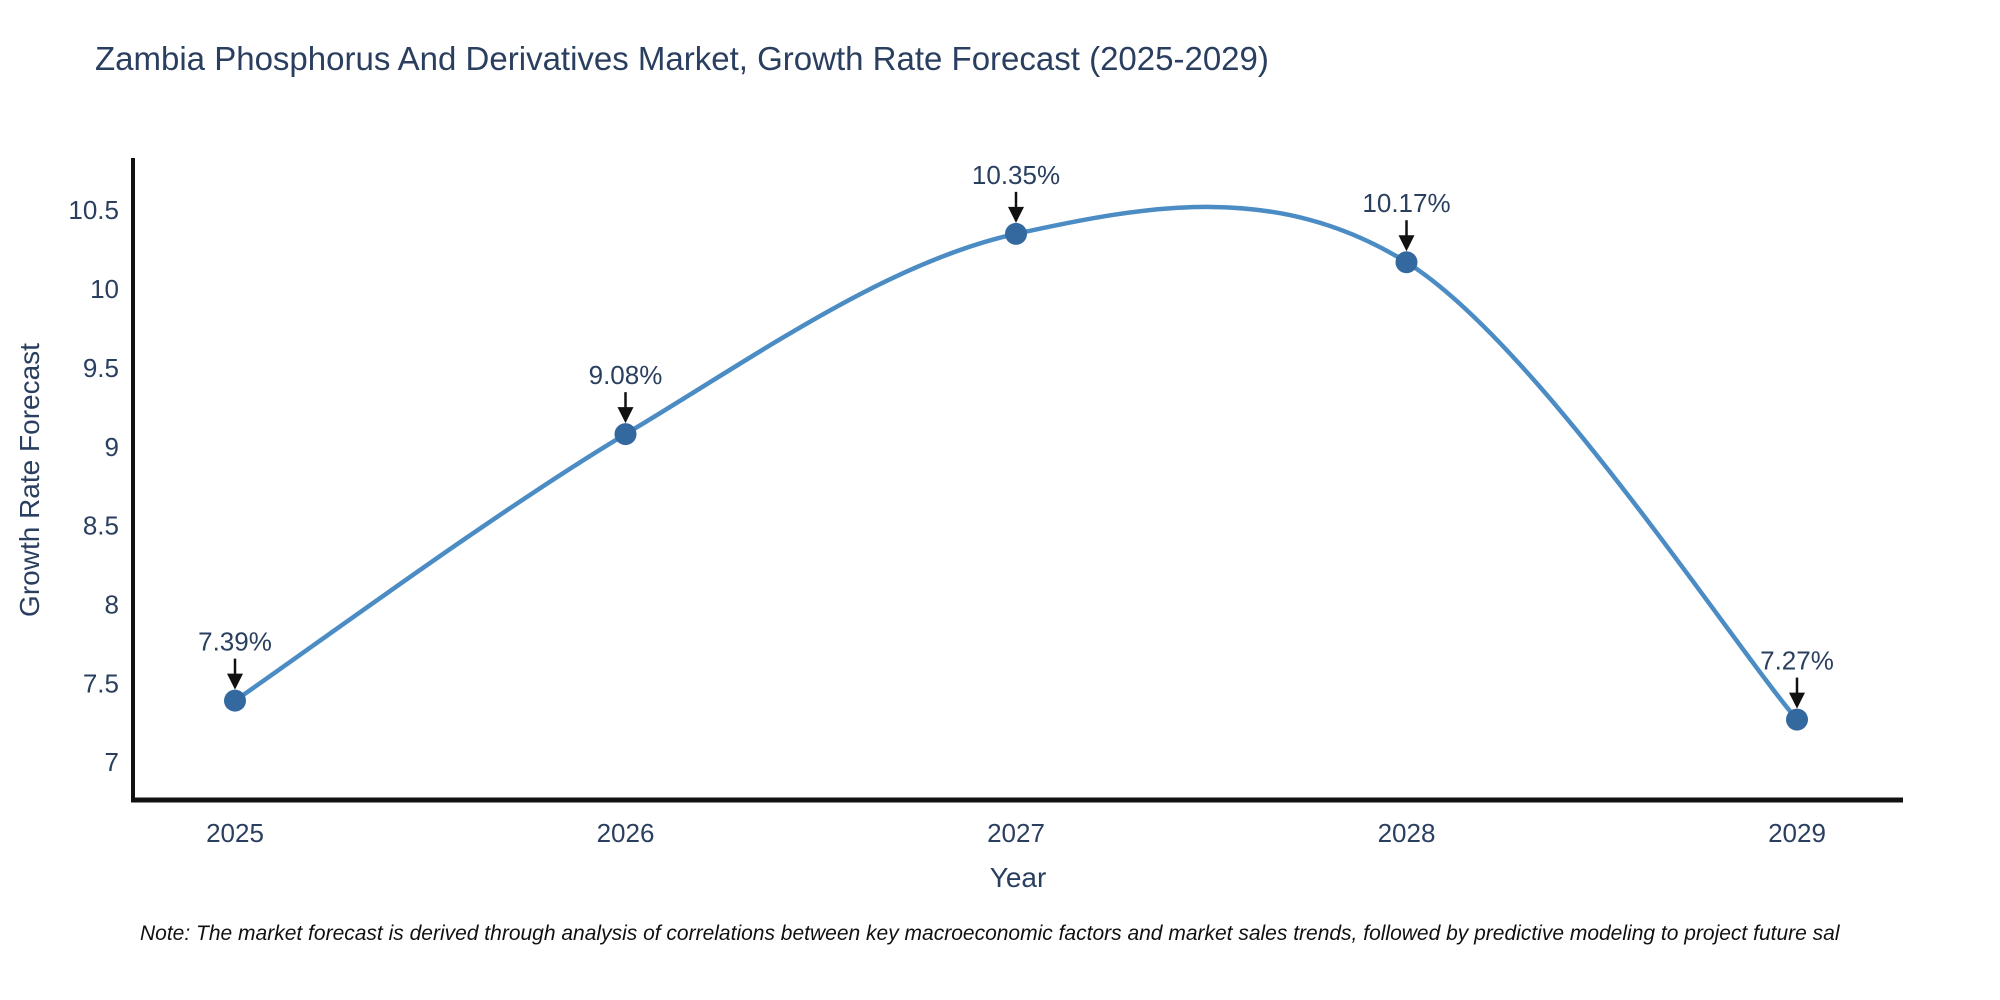  What do you see at coordinates (1016, 175) in the screenshot?
I see `point-annotation-label: 10.35%` at bounding box center [1016, 175].